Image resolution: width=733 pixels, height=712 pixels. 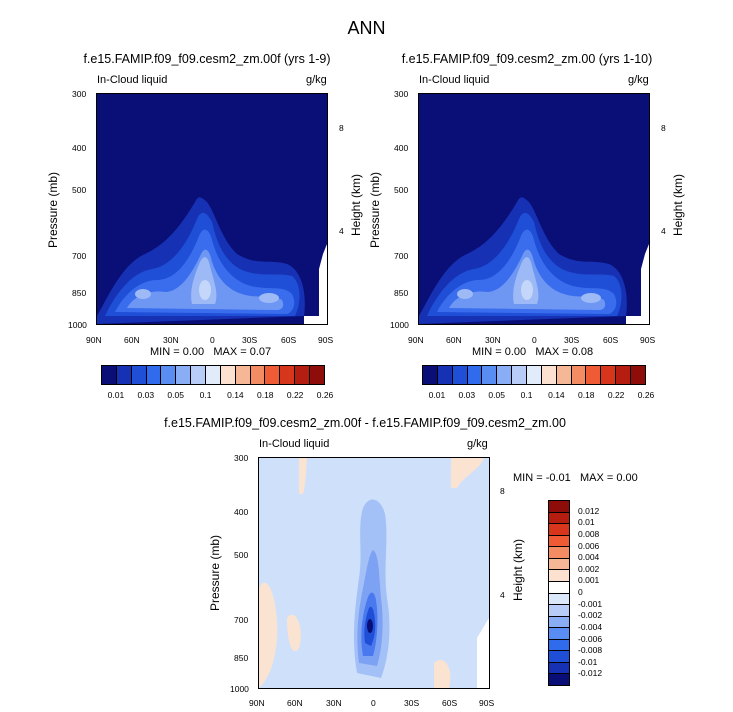 I want to click on panel3-yright-tick: 4, so click(x=502, y=595).